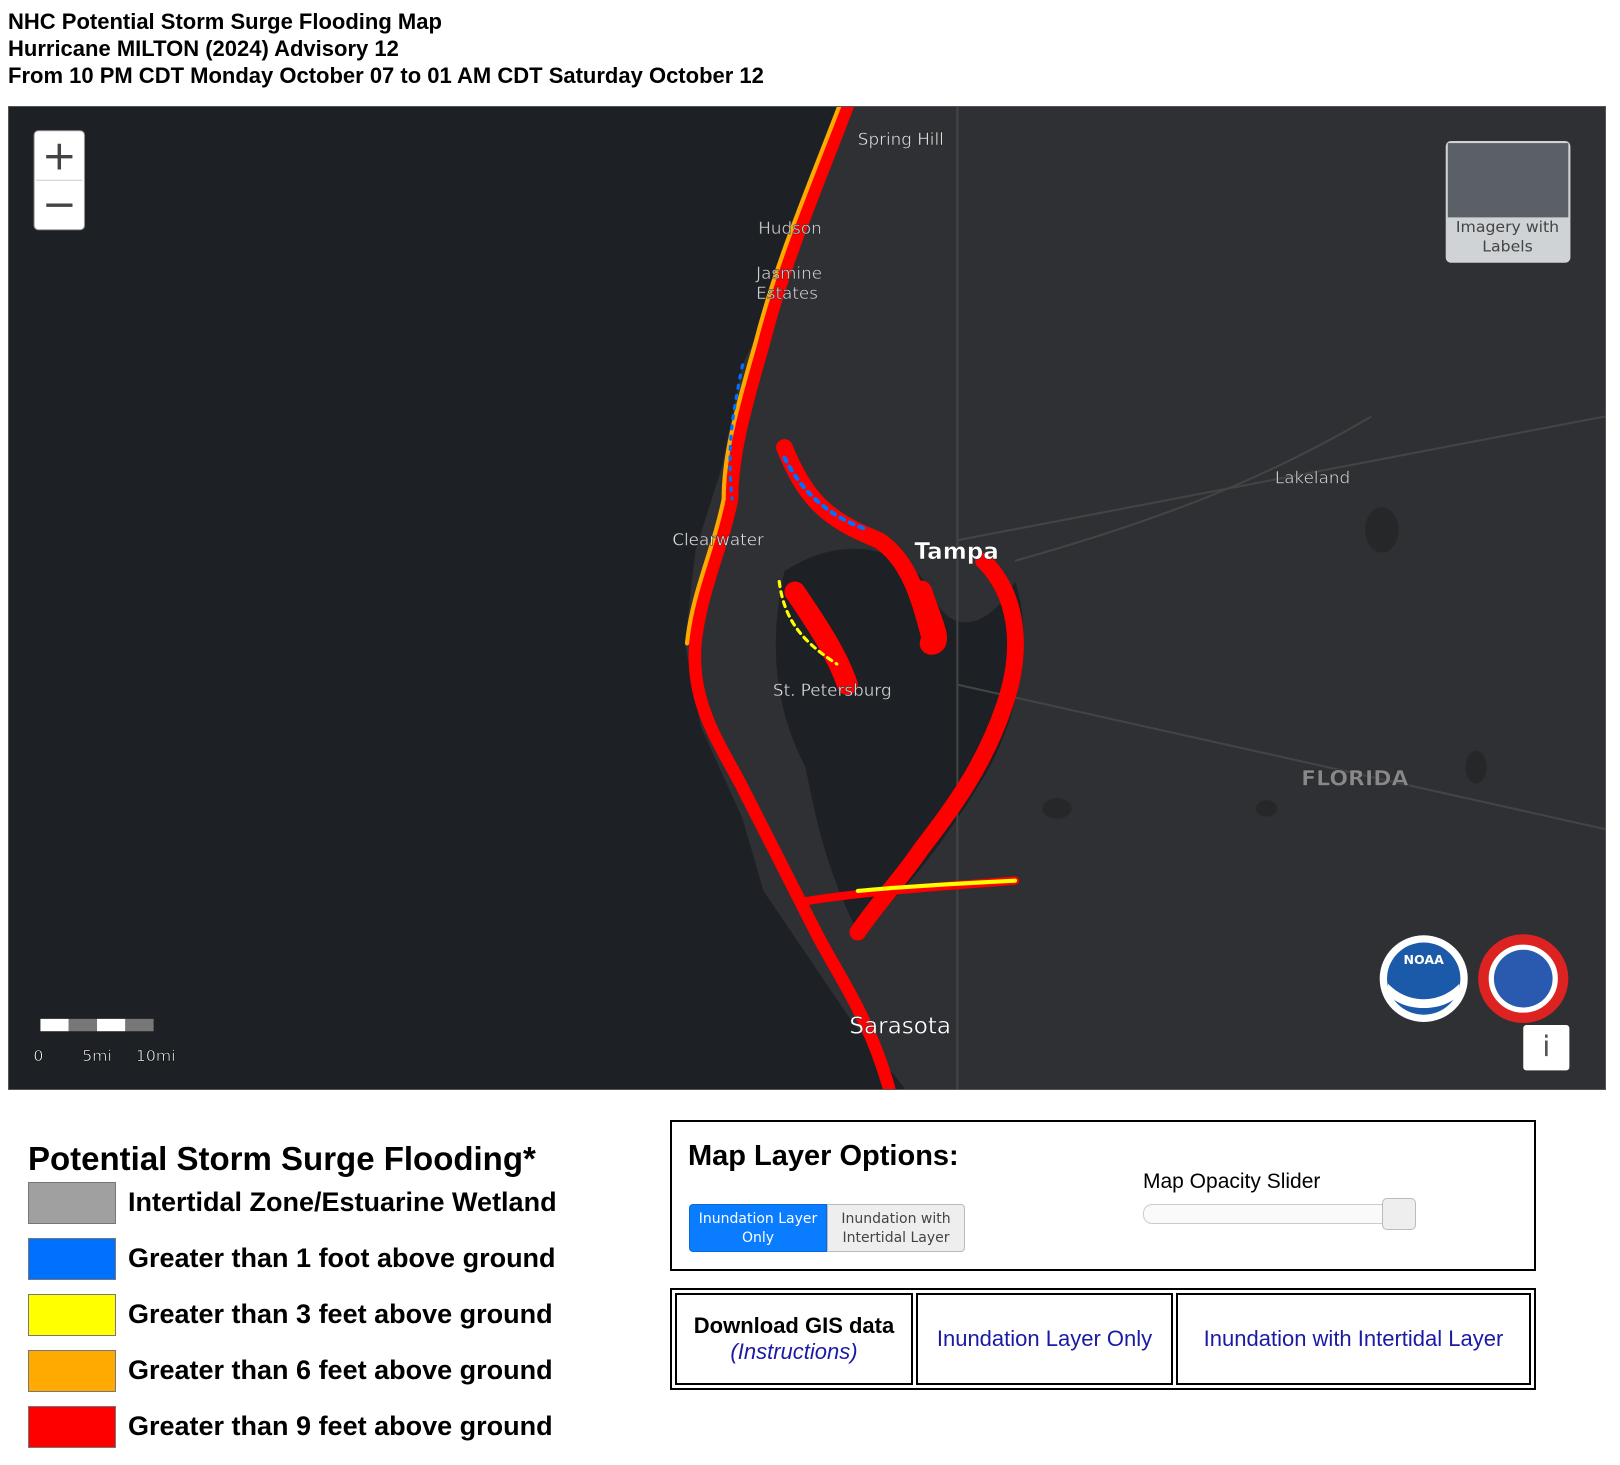 This screenshot has width=1620, height=1465. I want to click on logo-band, so click(1523, 978).